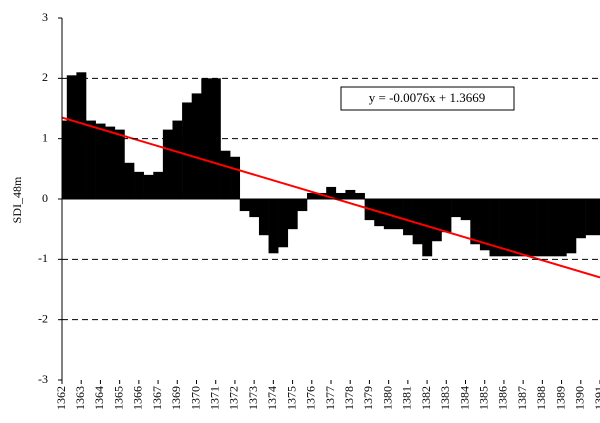  Describe the element at coordinates (483, 398) in the screenshot. I see `x-tick-label: 1385` at that location.